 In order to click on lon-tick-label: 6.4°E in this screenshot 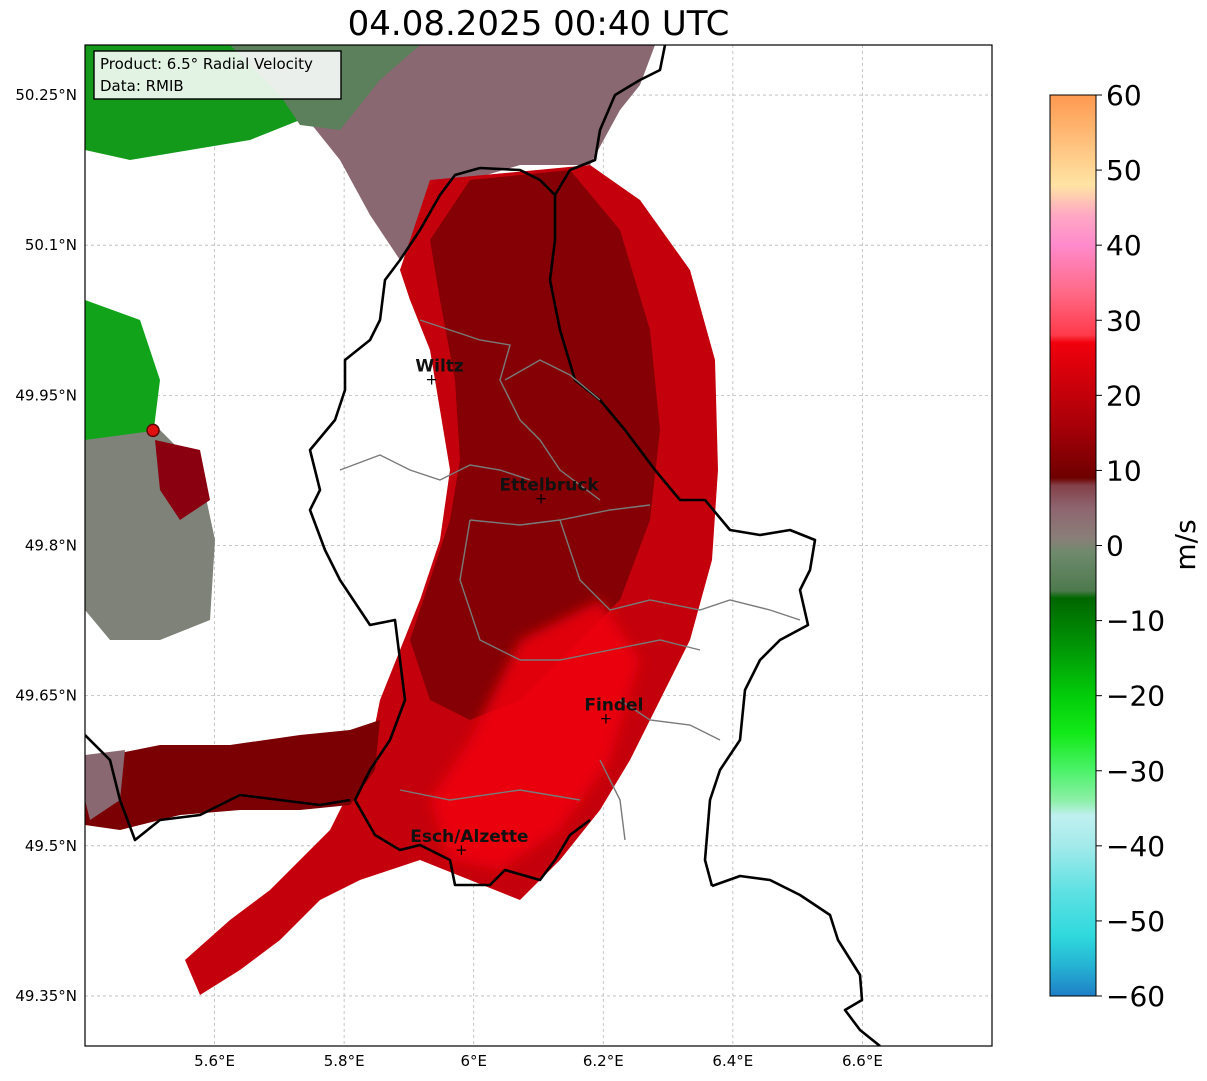, I will do `click(732, 1061)`.